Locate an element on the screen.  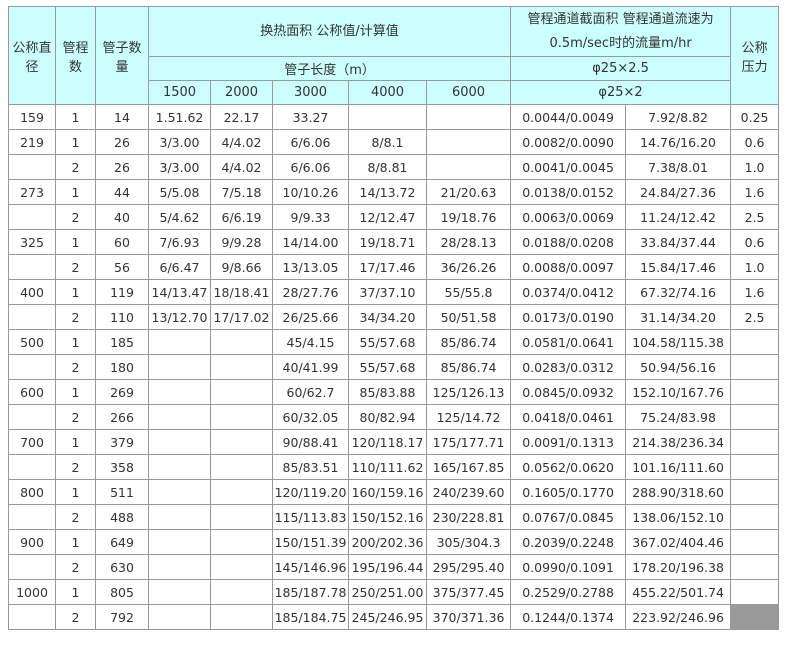
cell-tube-count: 358 is located at coordinates (122, 467).